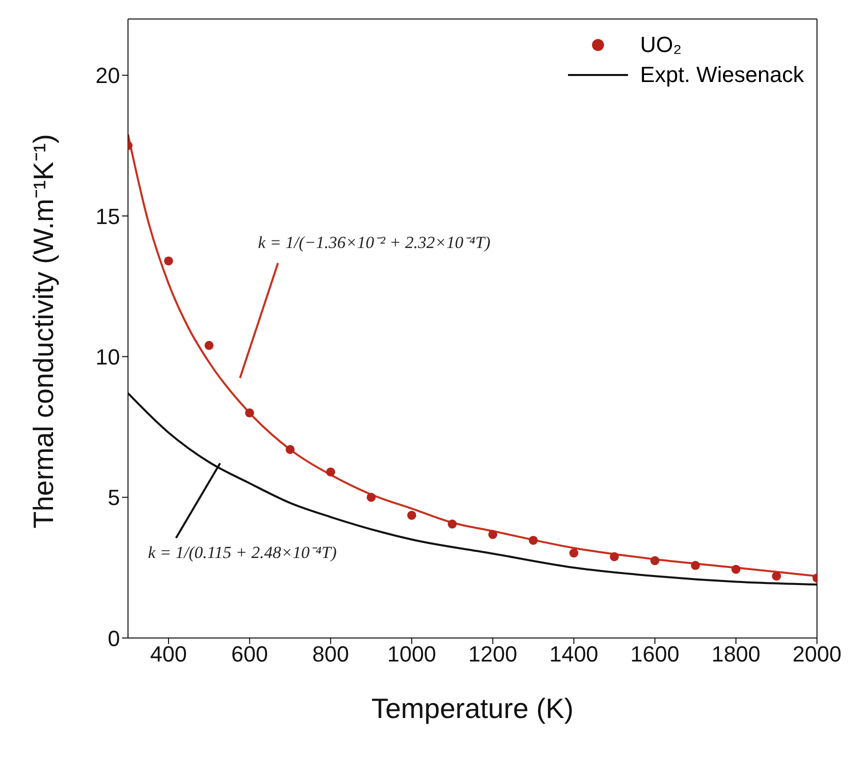 The height and width of the screenshot is (761, 860). Describe the element at coordinates (817, 654) in the screenshot. I see `x-tick-label: 2000` at that location.